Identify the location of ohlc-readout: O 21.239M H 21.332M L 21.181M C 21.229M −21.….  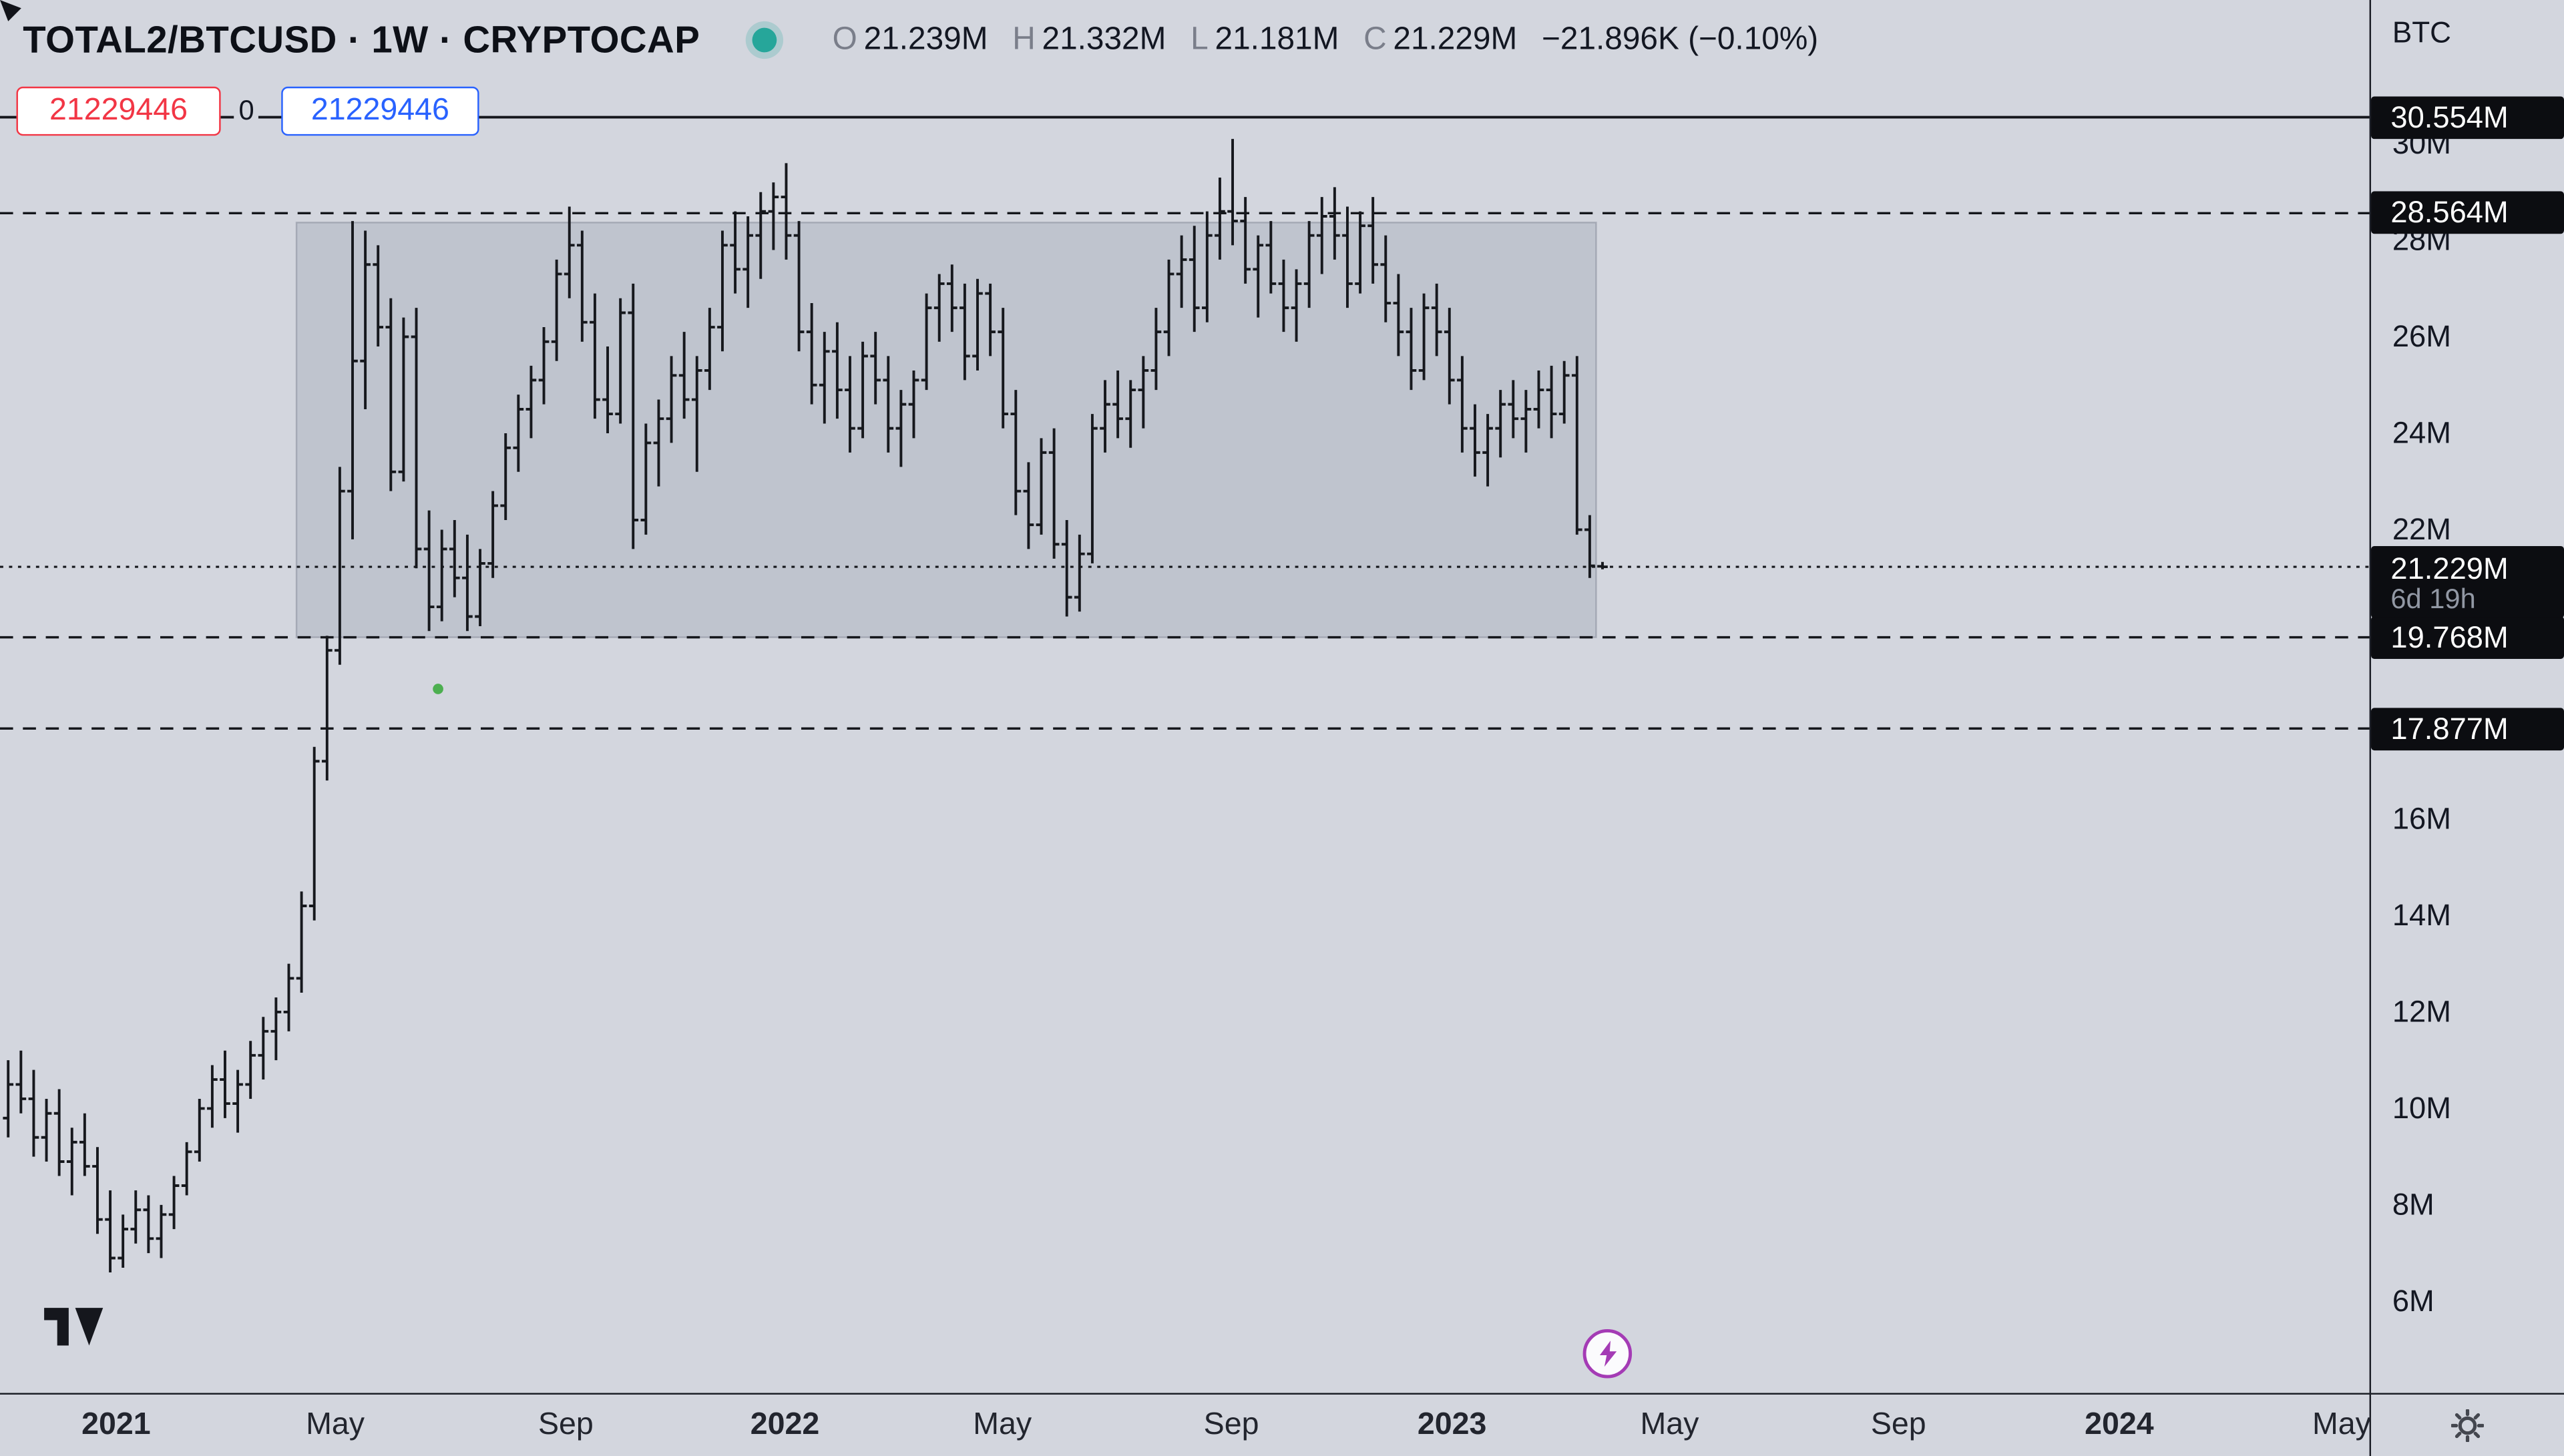
(1326, 40).